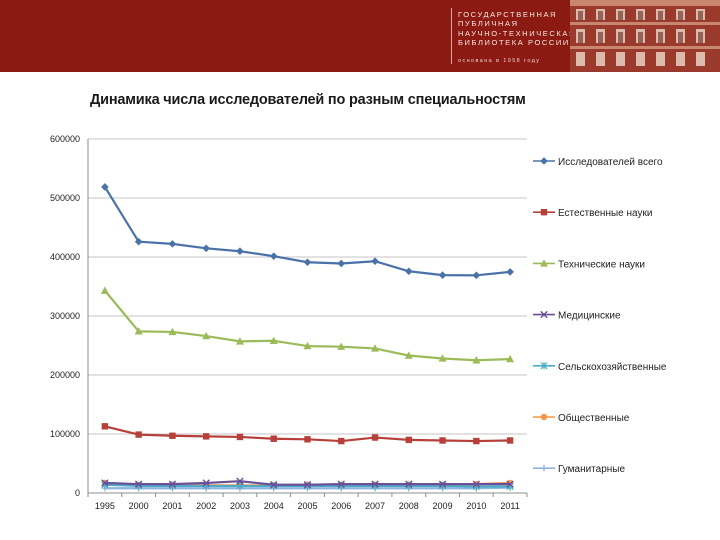 This screenshot has width=720, height=540. I want to click on x-tick-label: 2003, so click(240, 506).